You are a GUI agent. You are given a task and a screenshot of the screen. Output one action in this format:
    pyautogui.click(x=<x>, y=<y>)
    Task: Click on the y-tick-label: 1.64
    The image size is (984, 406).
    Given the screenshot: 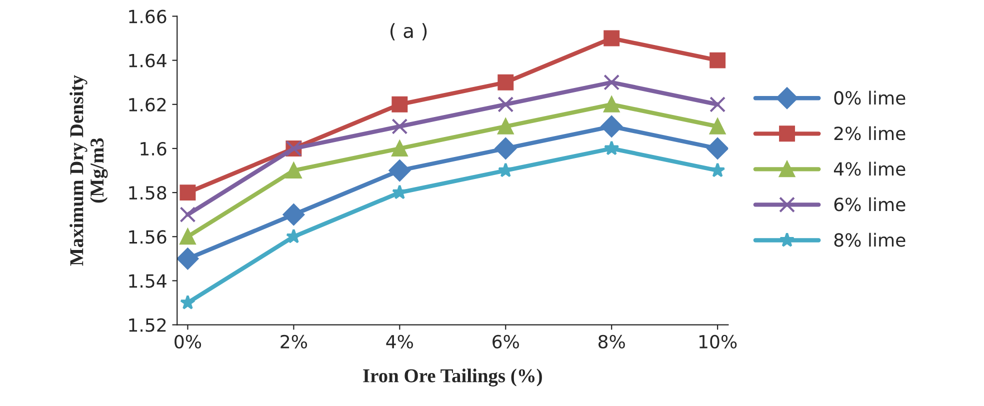 What is the action you would take?
    pyautogui.click(x=147, y=61)
    